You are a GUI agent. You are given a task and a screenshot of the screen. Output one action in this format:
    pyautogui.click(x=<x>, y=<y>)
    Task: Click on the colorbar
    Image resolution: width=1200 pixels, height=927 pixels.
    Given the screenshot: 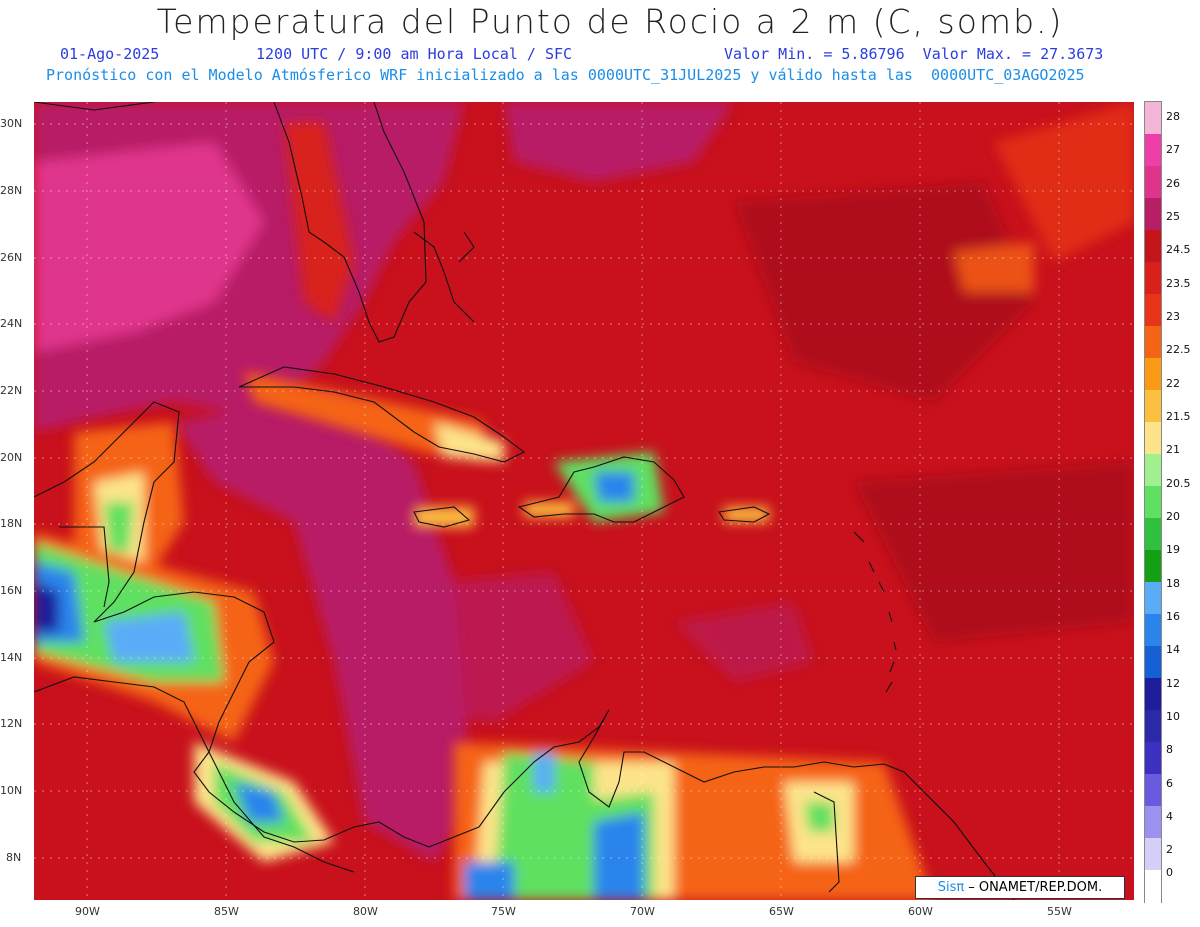 What is the action you would take?
    pyautogui.click(x=1153, y=502)
    